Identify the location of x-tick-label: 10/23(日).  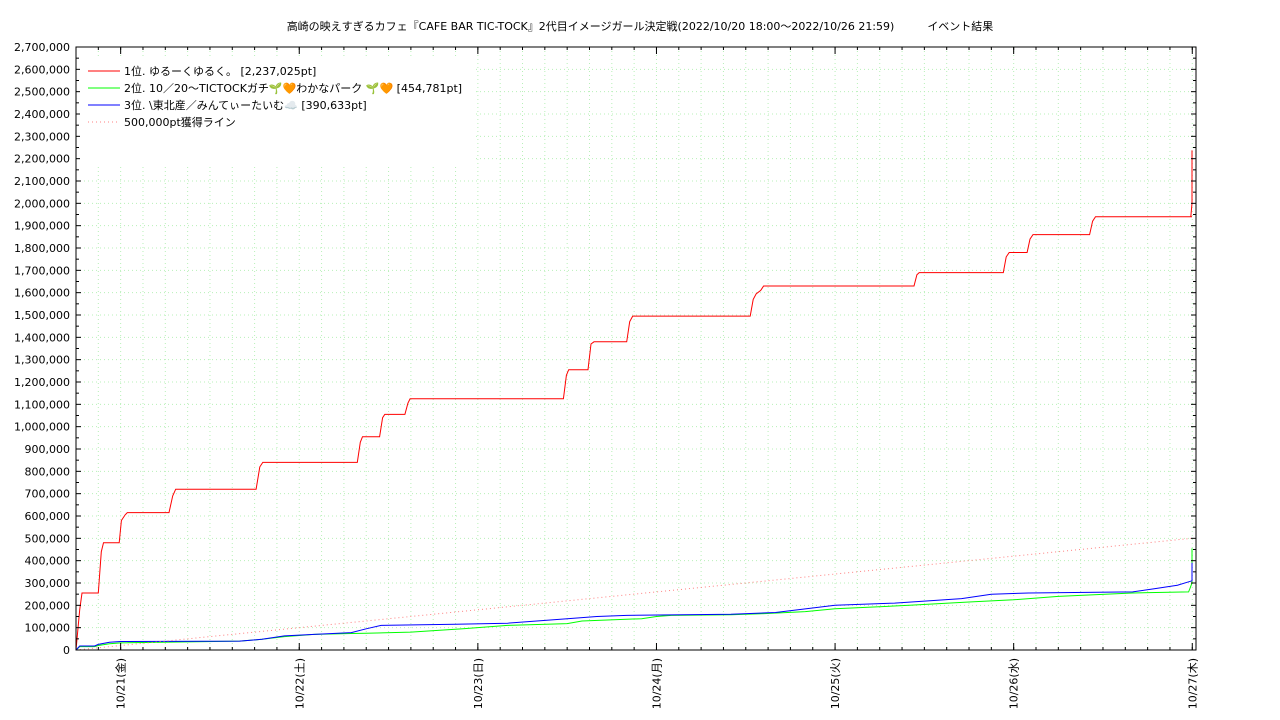
(478, 683).